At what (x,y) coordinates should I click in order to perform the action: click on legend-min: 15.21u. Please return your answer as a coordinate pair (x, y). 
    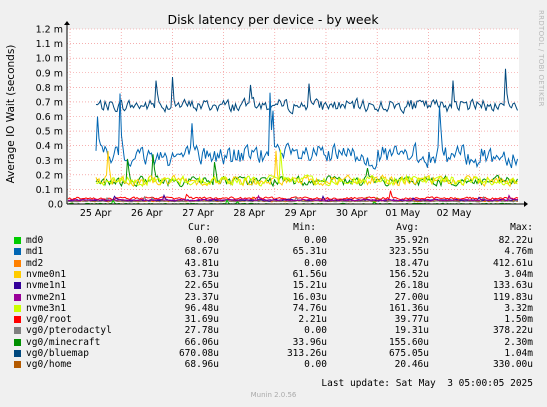
    Looking at the image, I should click on (309, 286).